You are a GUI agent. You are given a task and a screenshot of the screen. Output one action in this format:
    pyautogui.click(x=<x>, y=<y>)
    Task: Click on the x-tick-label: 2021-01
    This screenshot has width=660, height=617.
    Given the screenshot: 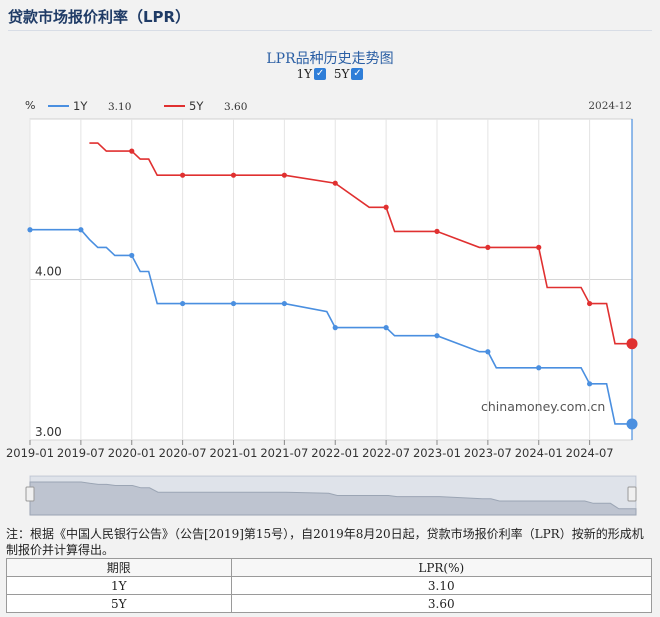 What is the action you would take?
    pyautogui.click(x=233, y=453)
    